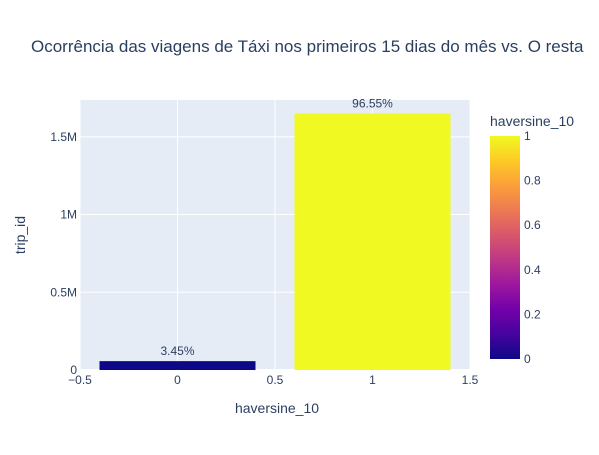  Describe the element at coordinates (80, 380) in the screenshot. I see `x-tick-label: −0.5` at that location.